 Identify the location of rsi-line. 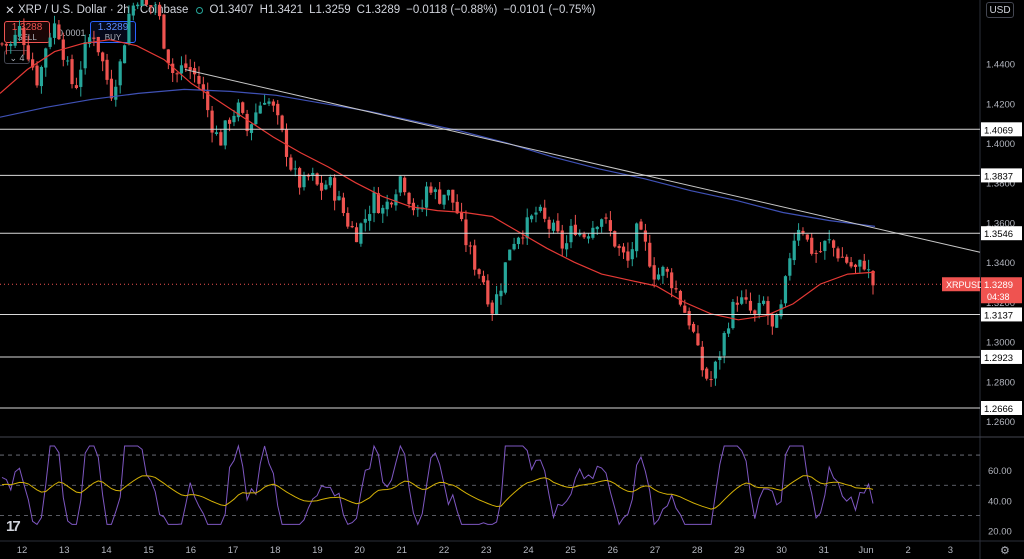
(437, 485).